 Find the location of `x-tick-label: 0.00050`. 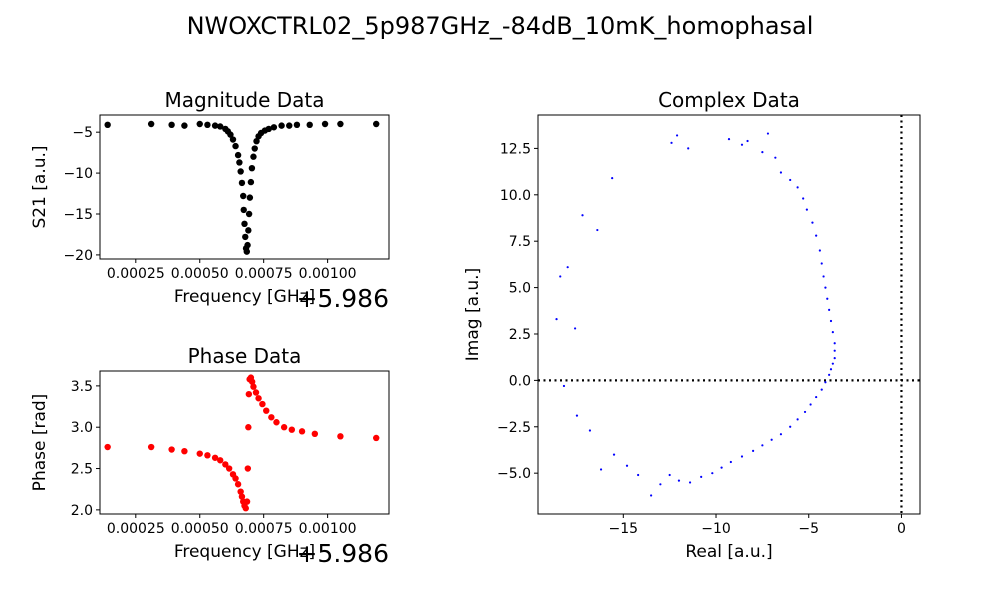

x-tick-label: 0.00050 is located at coordinates (200, 529).